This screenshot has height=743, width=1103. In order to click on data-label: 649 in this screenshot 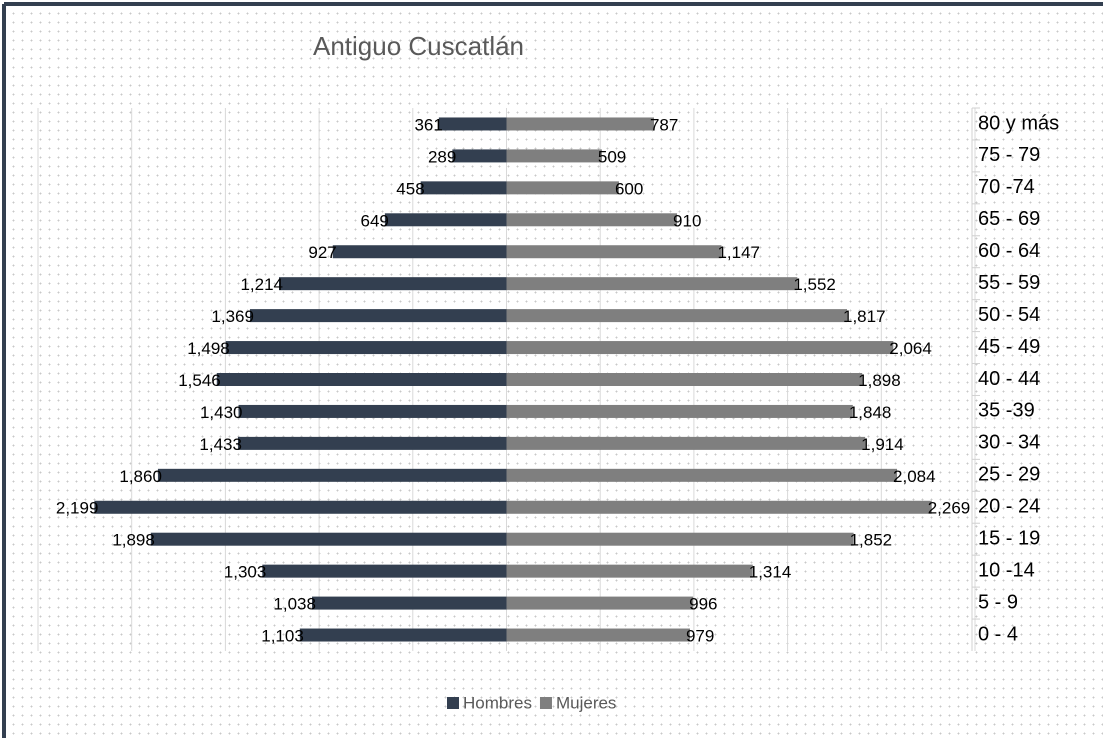, I will do `click(375, 220)`.